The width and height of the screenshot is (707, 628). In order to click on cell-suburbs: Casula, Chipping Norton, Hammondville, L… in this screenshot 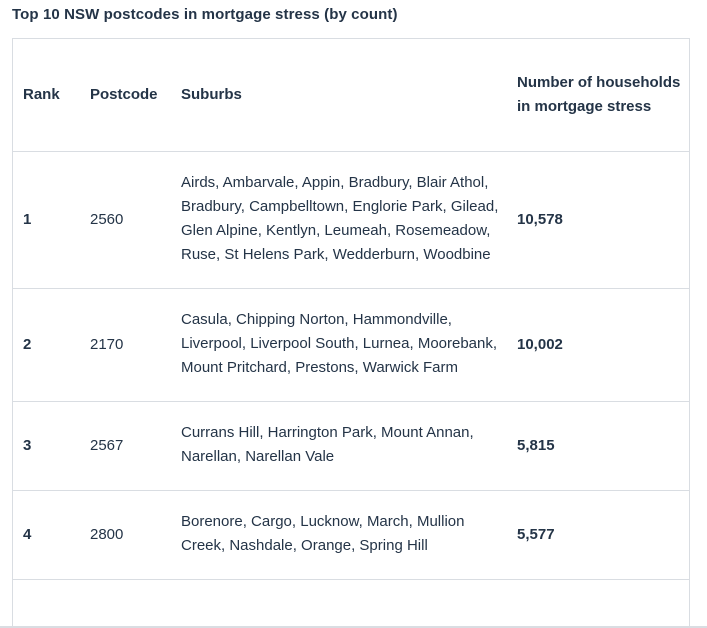, I will do `click(349, 345)`.